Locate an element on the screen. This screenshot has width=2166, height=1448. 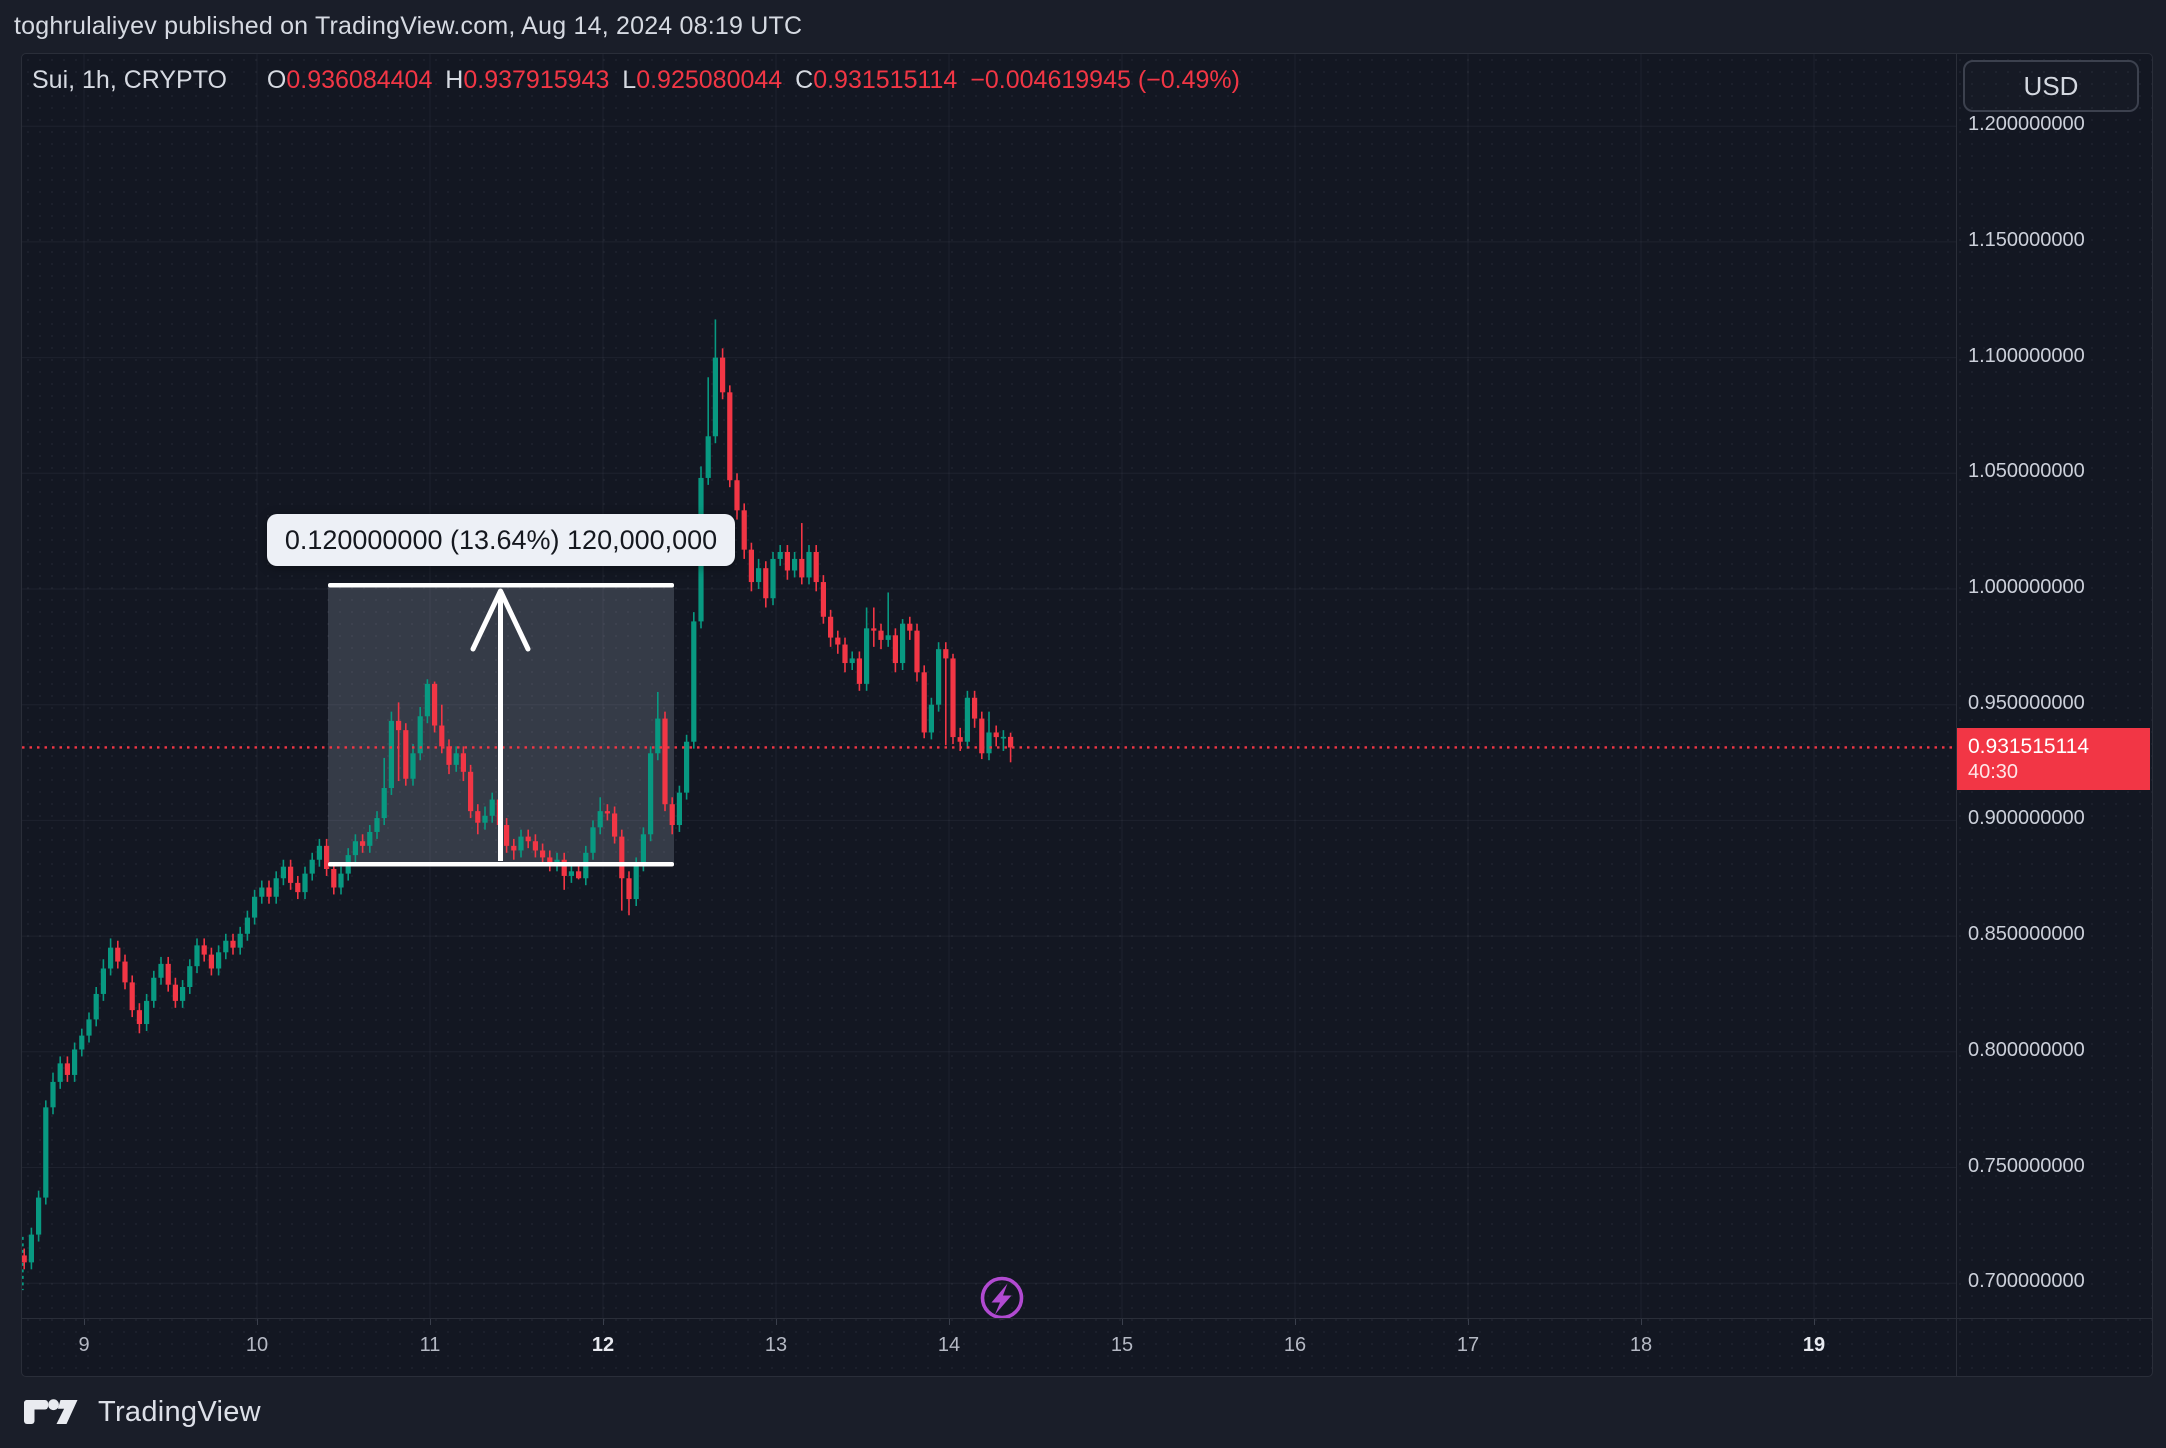
open-value: 0.936084404 is located at coordinates (359, 80).